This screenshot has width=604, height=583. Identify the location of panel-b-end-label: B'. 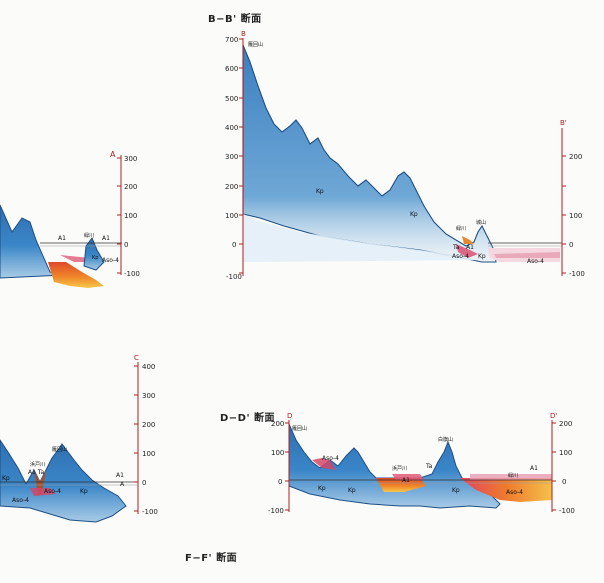
(563, 123).